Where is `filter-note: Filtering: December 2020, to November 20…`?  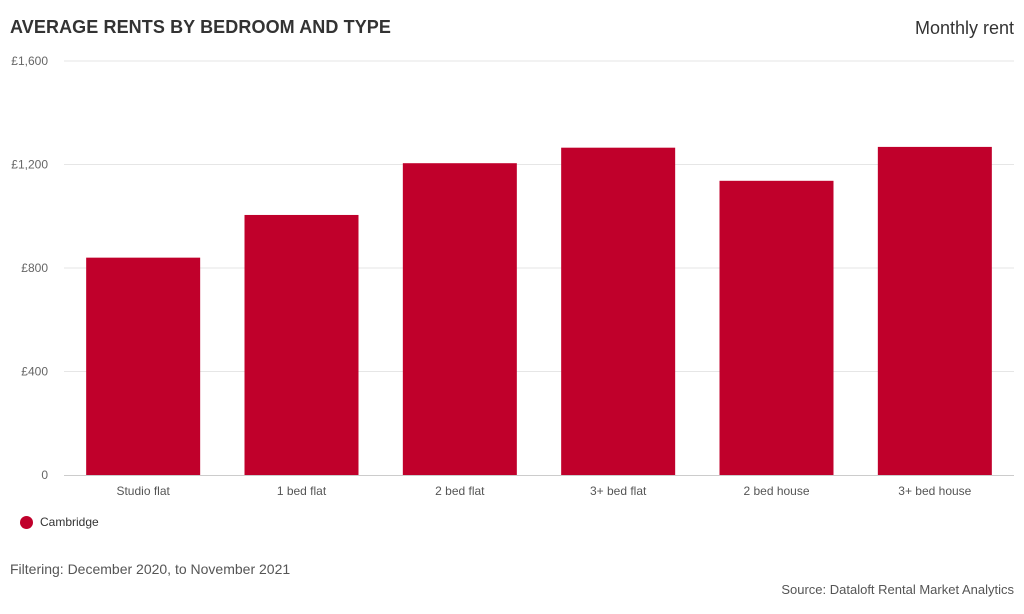 filter-note: Filtering: December 2020, to November 20… is located at coordinates (150, 569).